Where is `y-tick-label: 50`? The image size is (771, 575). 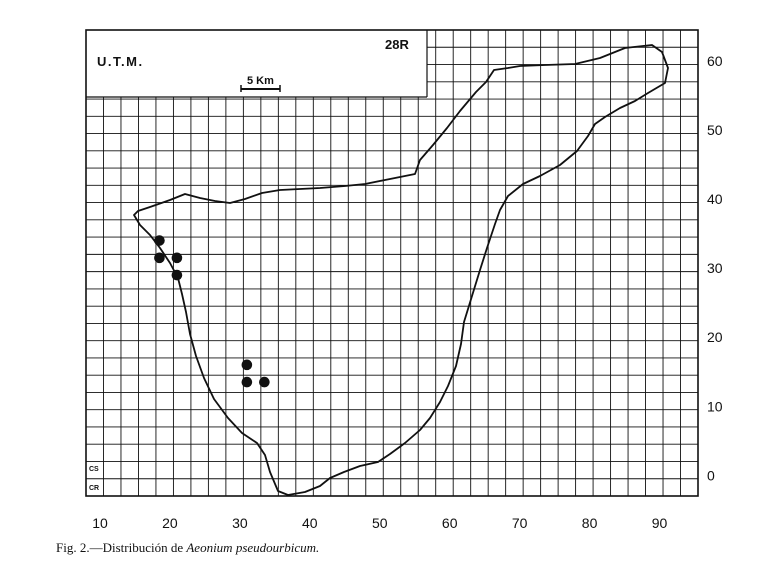 y-tick-label: 50 is located at coordinates (715, 130).